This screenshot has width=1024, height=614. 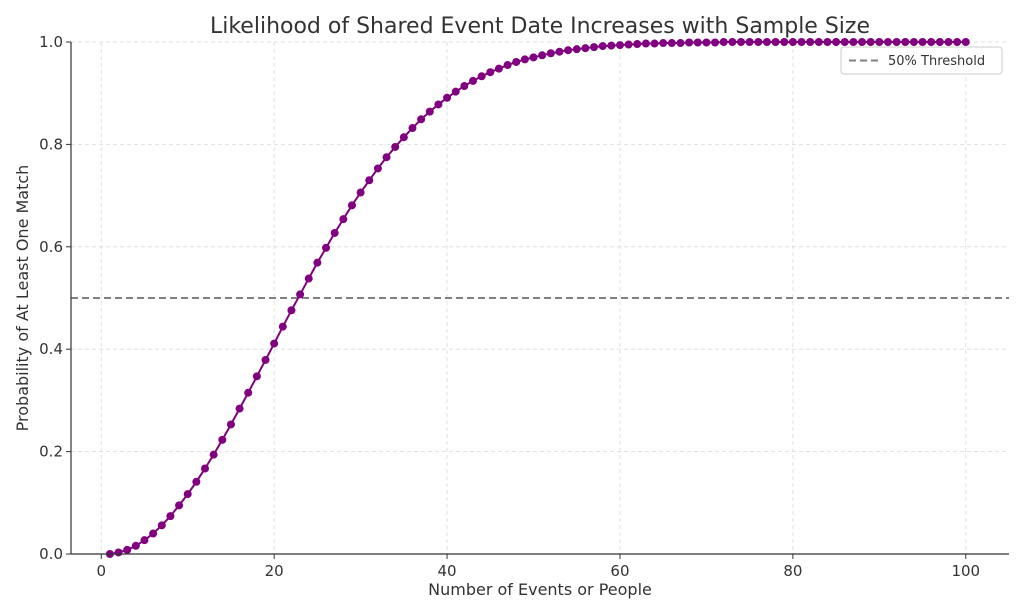 I want to click on y-tick-label: 0.8, so click(x=51, y=144).